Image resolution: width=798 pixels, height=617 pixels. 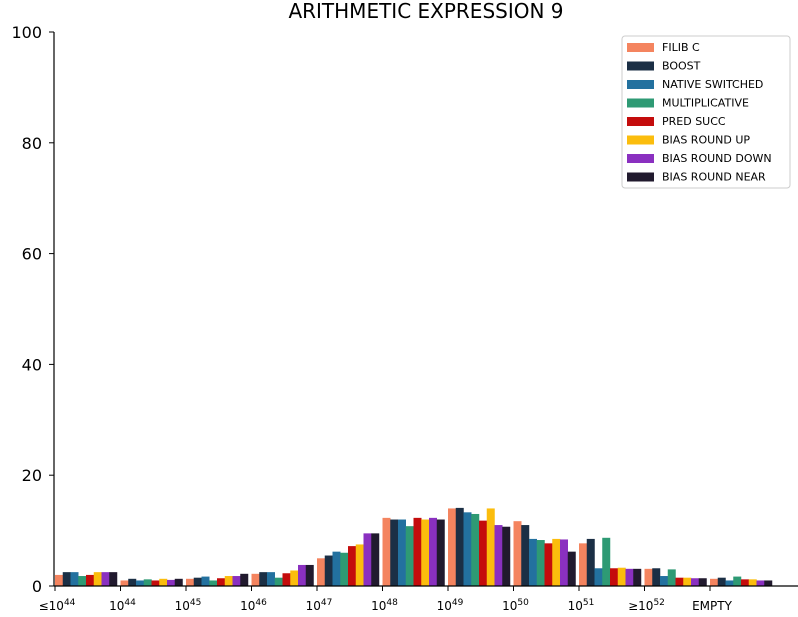 I want to click on legend-swatch-filib-c, so click(x=640, y=47).